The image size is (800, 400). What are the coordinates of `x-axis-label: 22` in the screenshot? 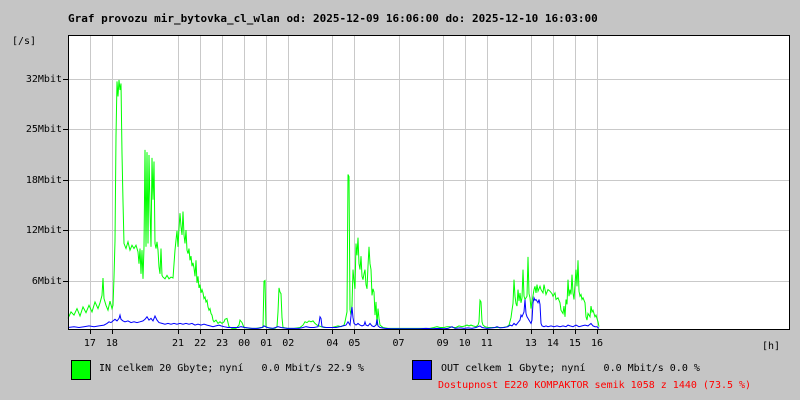 It's located at (200, 343).